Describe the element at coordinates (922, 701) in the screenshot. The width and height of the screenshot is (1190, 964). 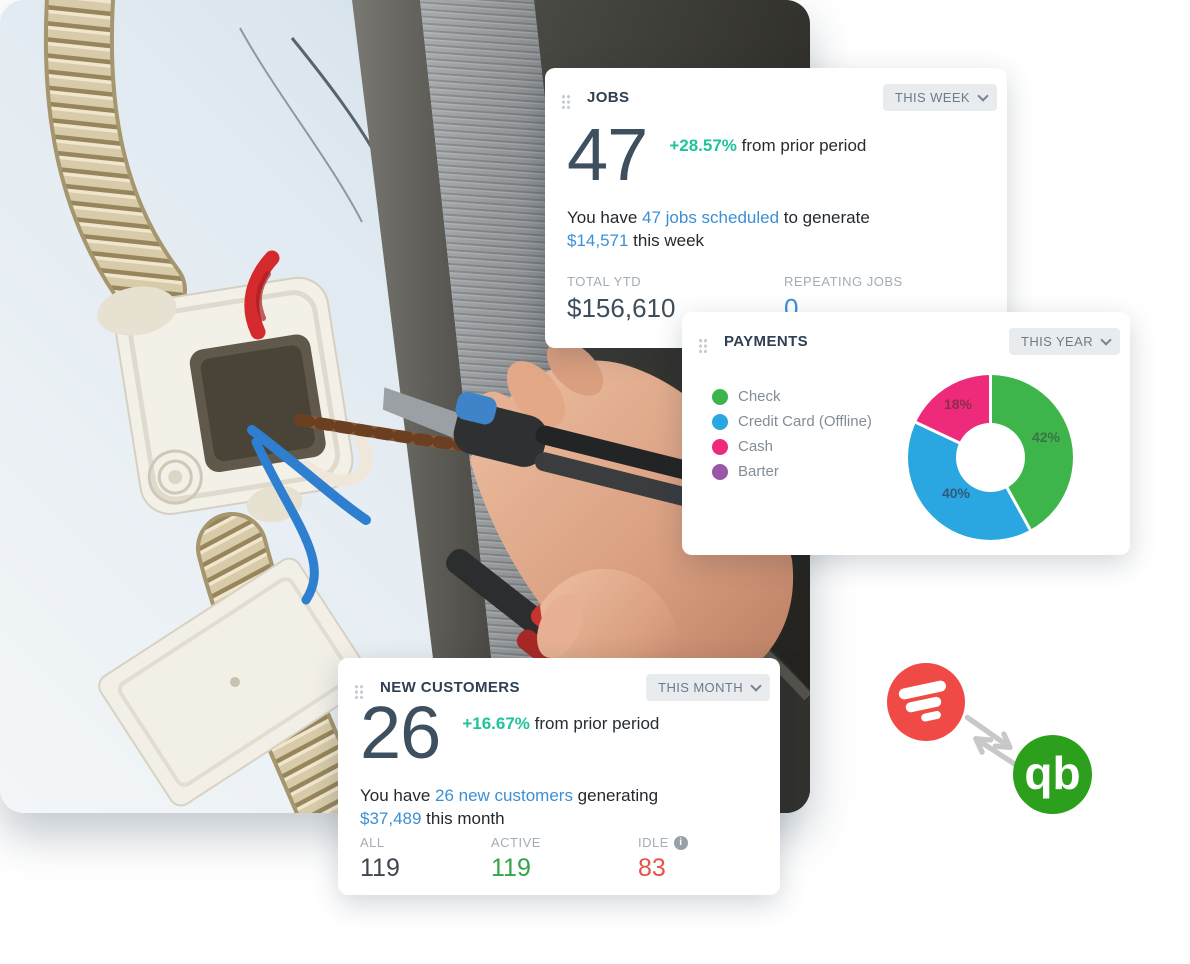
I see `red-swirl-glyph` at that location.